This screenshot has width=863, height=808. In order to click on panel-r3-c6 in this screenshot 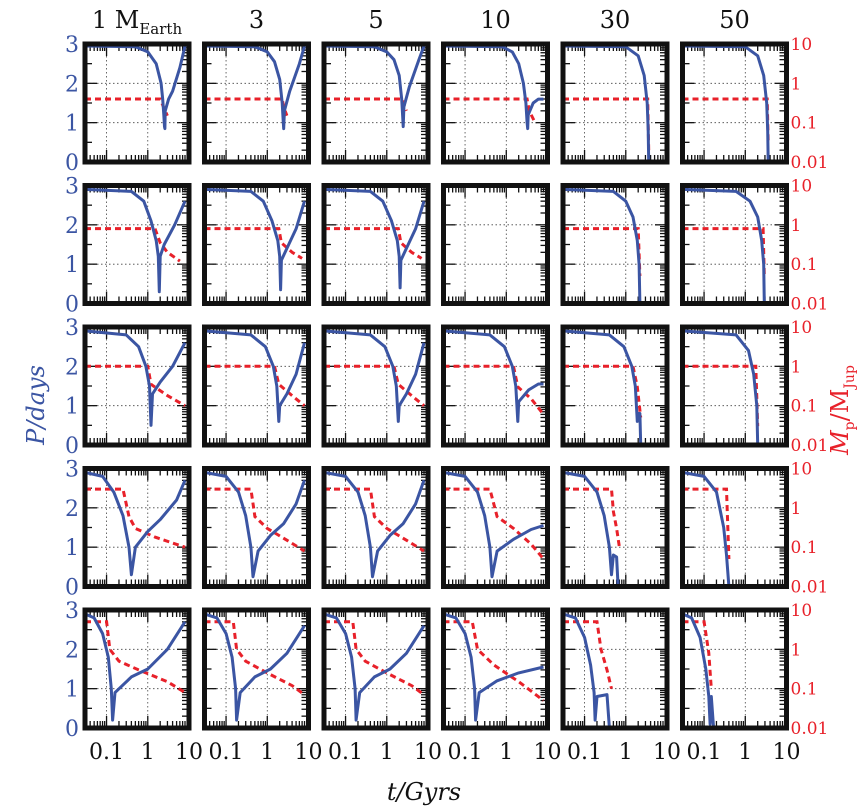, I will do `click(734, 386)`.